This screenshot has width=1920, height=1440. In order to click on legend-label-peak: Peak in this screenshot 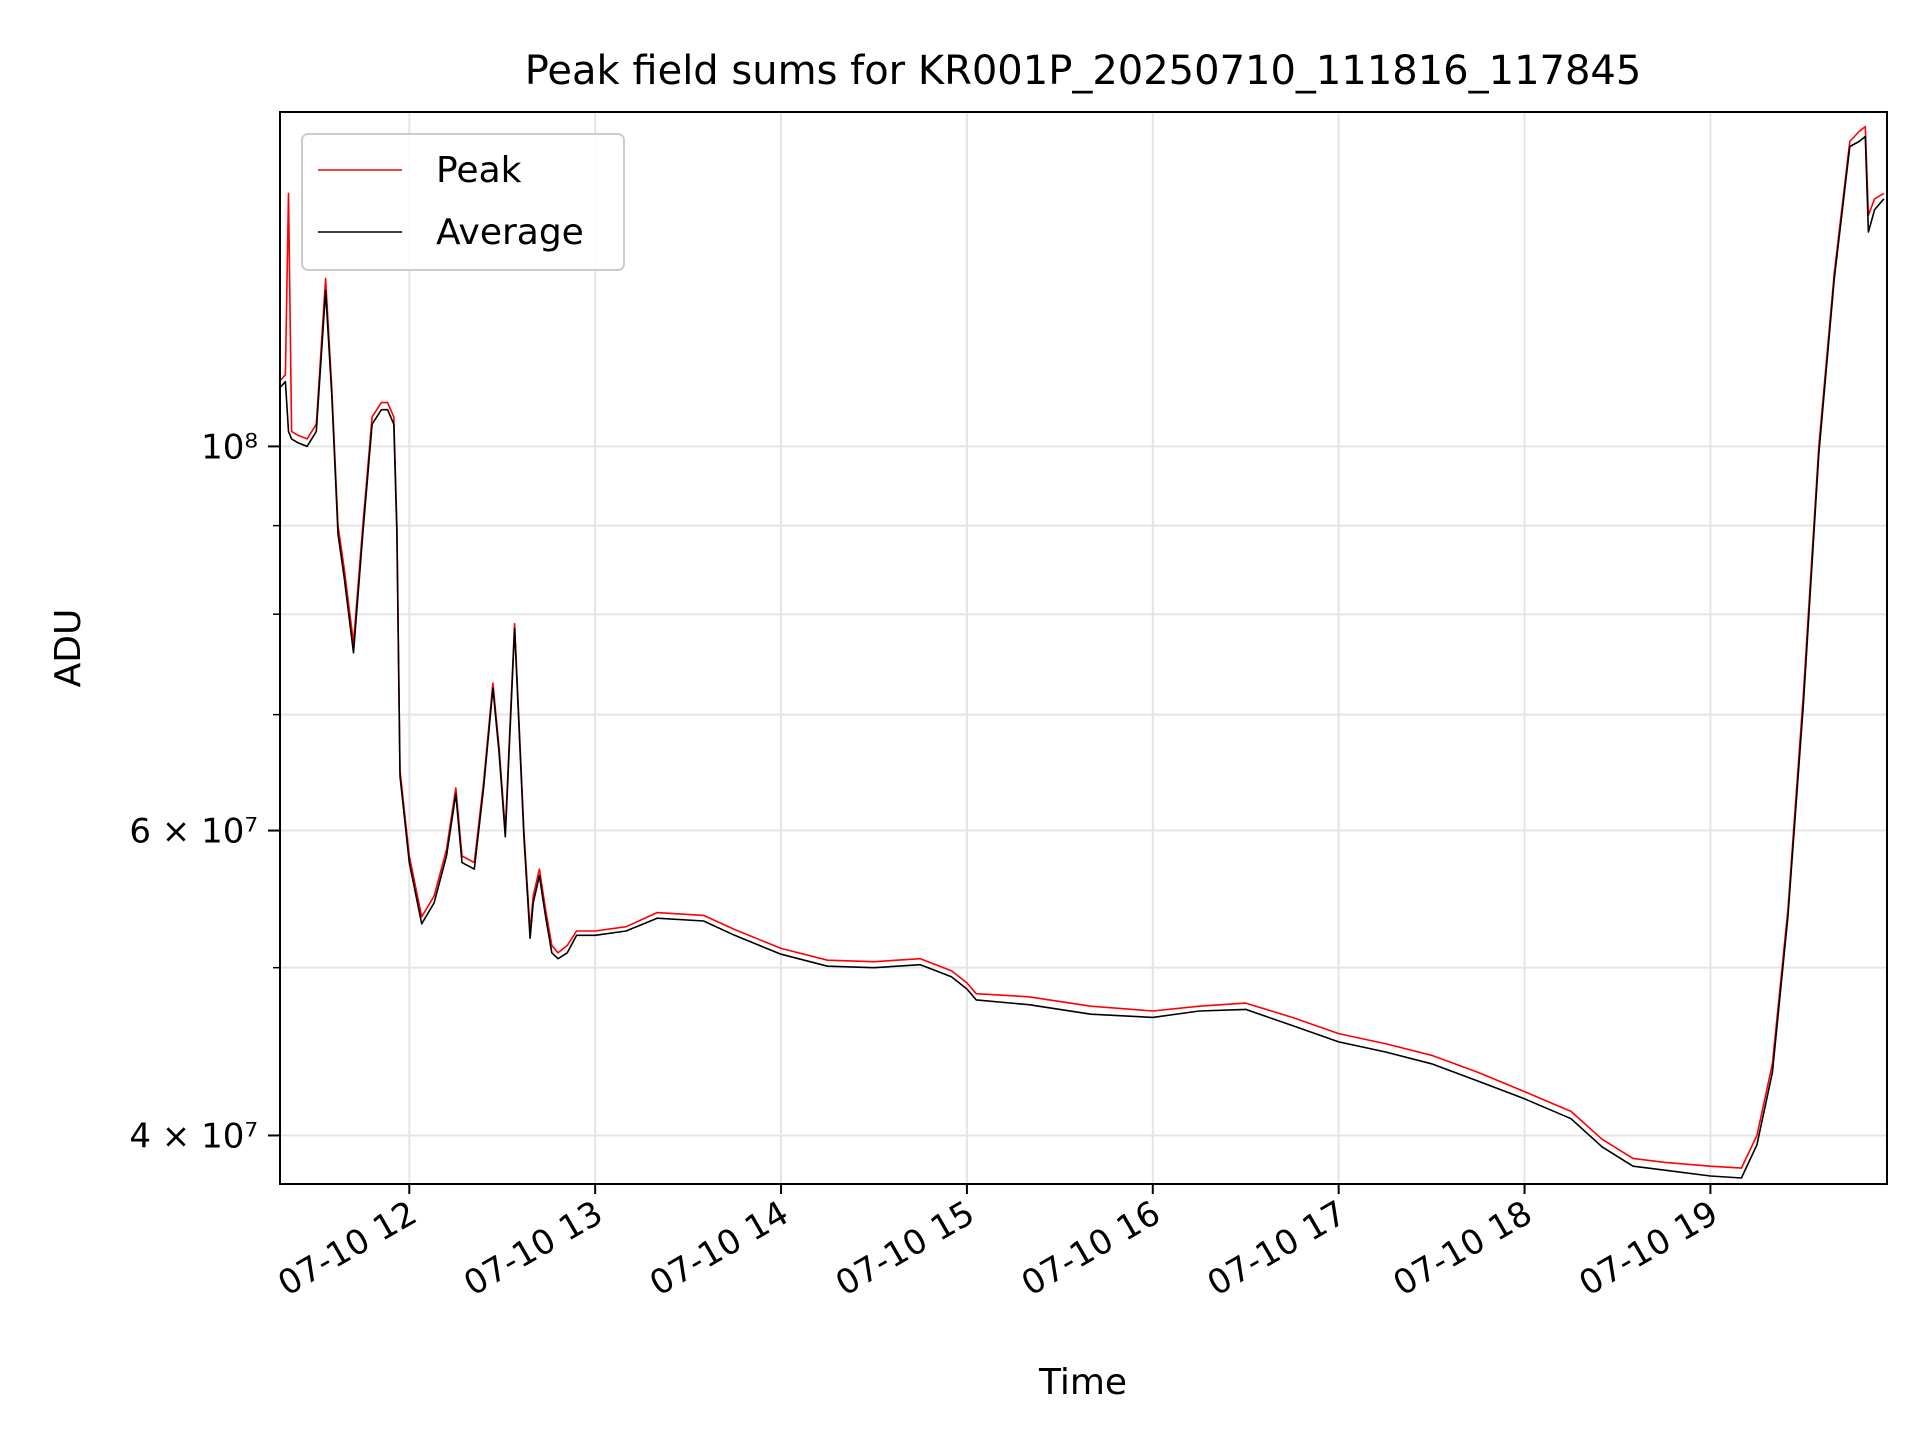, I will do `click(479, 170)`.